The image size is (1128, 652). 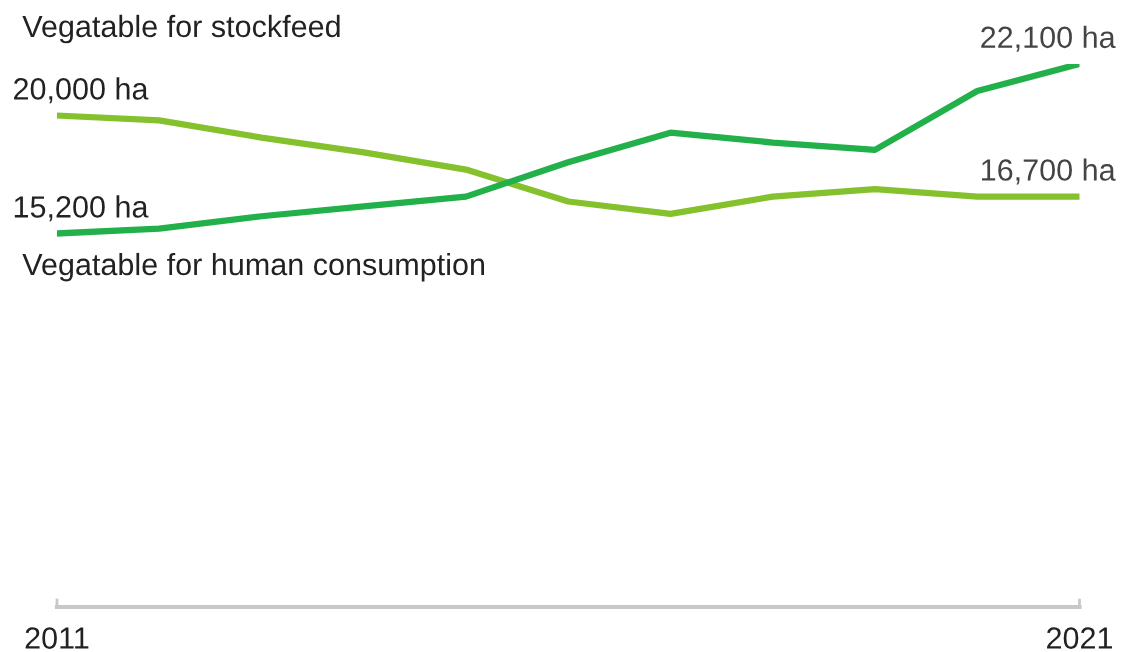 What do you see at coordinates (57, 638) in the screenshot?
I see `x-tick-label: 2011` at bounding box center [57, 638].